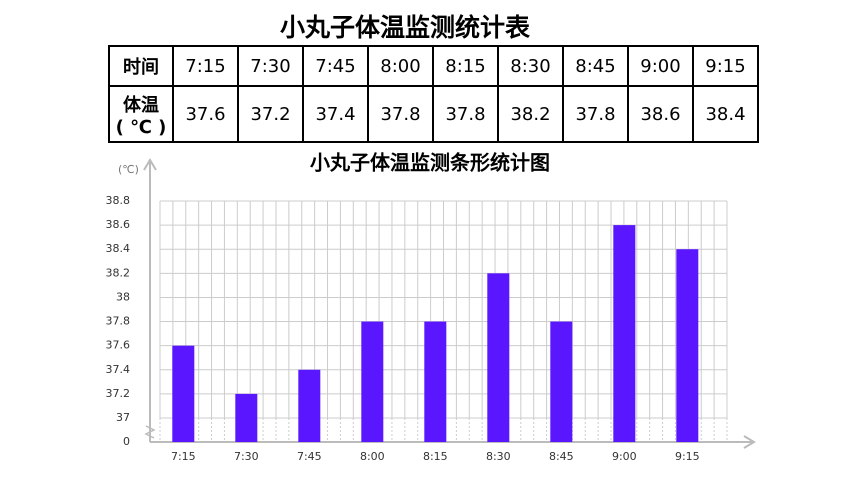 The width and height of the screenshot is (860, 484). I want to click on table-cell: 7:15, so click(205, 66).